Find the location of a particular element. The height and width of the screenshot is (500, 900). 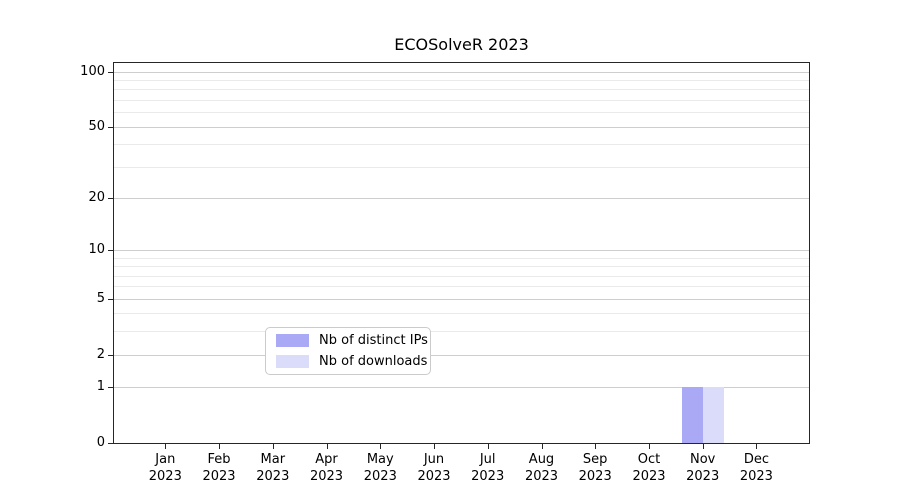

x-tick-month: Sep is located at coordinates (595, 459).